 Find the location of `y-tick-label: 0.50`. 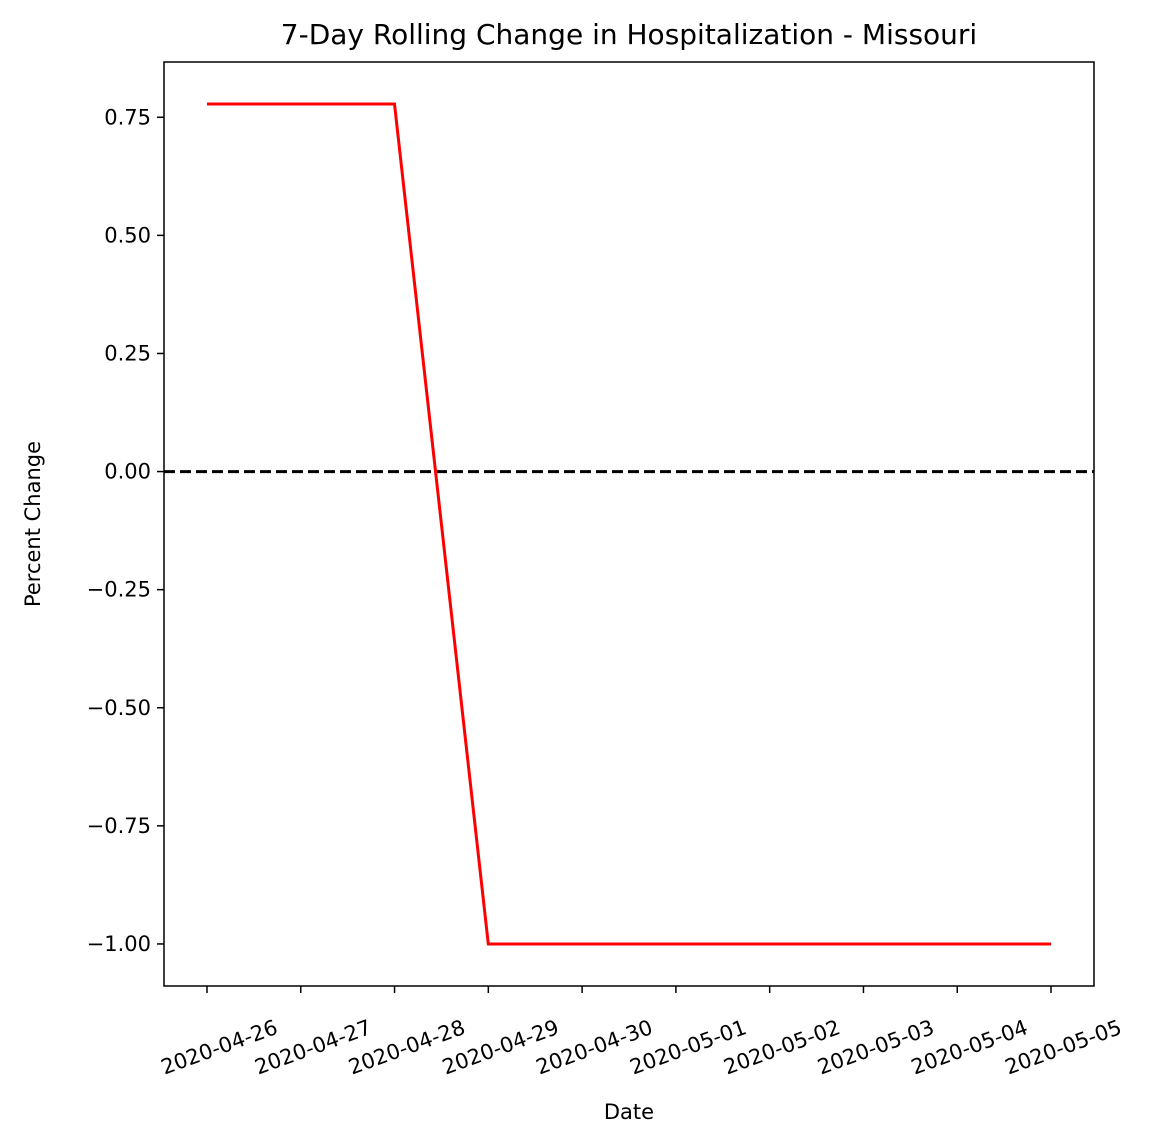

y-tick-label: 0.50 is located at coordinates (127, 235).